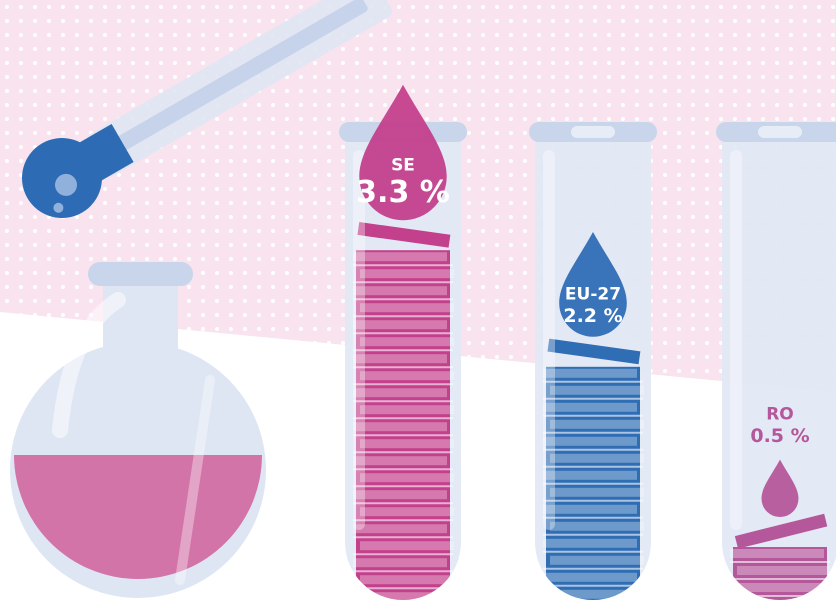  I want to click on category-label: EU-27, so click(593, 295).